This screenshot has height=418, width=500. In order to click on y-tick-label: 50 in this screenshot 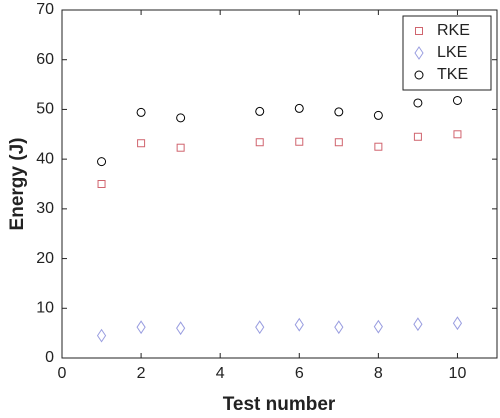, I will do `click(45, 109)`.